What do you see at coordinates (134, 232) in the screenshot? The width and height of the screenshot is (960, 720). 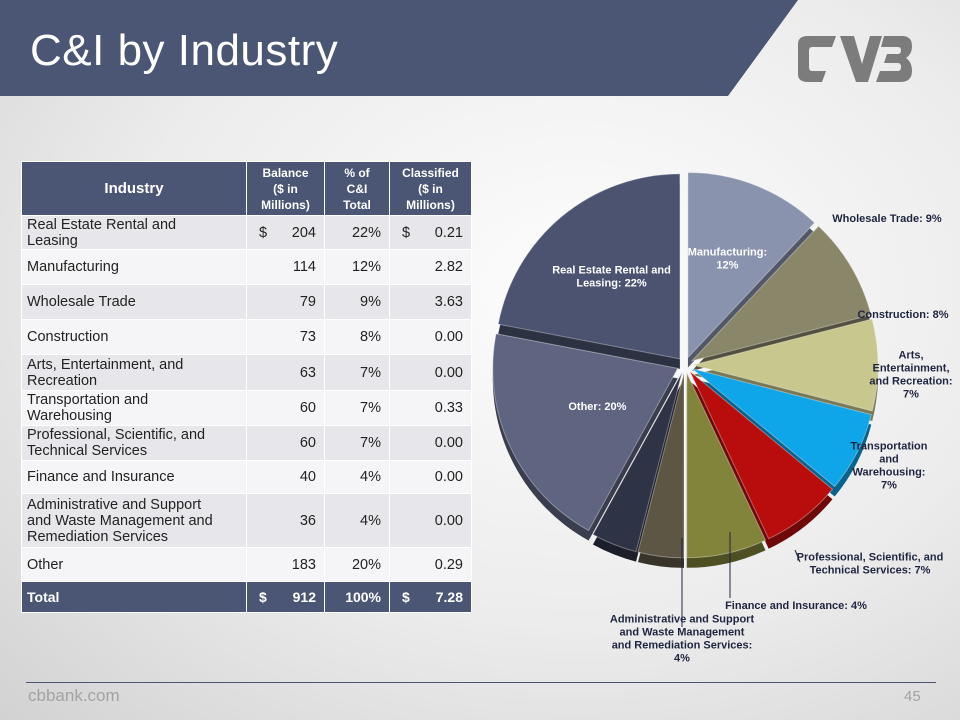 I see `industry-cell: Real Estate Rental and Leasing` at bounding box center [134, 232].